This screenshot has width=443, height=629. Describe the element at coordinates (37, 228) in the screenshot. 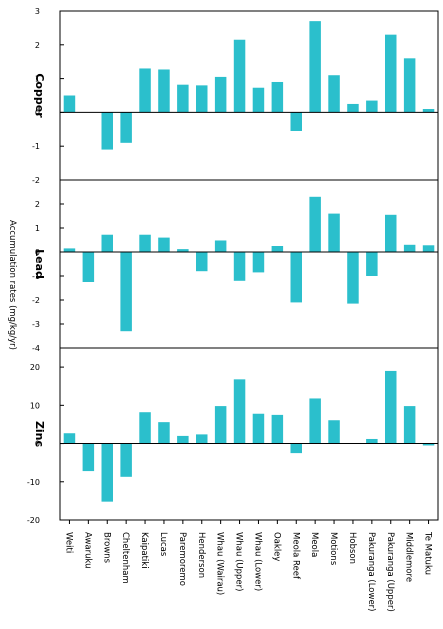

I see `lead-ytick-label: 1` at that location.